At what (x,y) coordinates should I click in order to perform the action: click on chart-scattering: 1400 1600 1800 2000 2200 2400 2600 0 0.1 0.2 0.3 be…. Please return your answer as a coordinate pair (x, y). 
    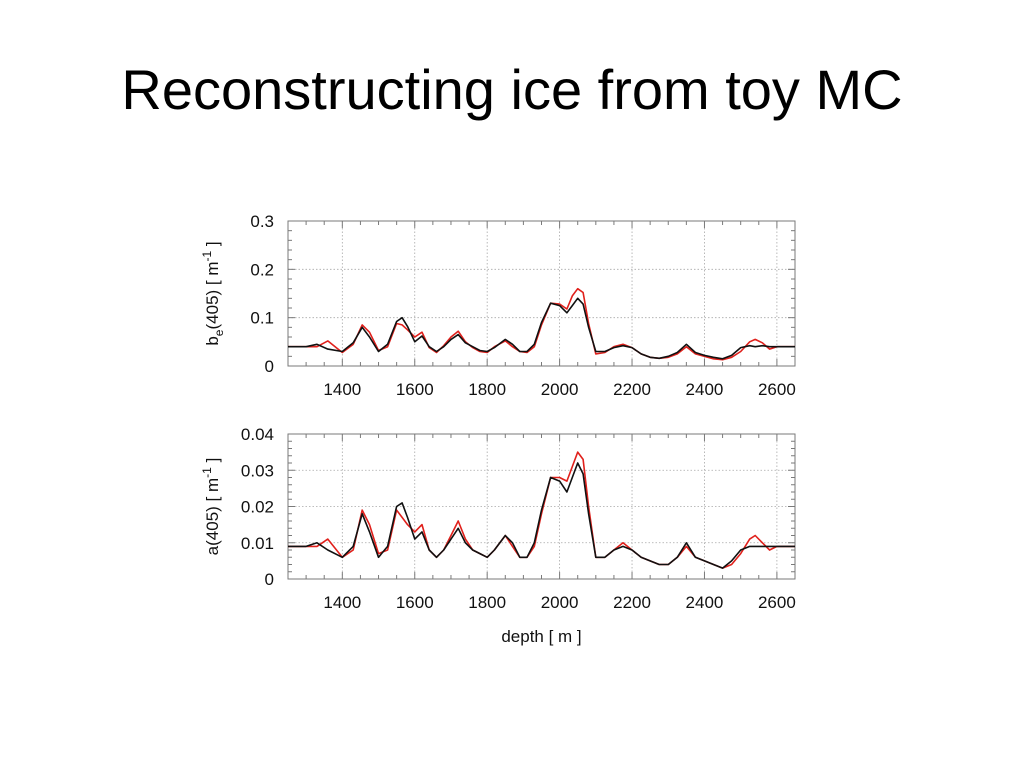
    Looking at the image, I should click on (498, 305).